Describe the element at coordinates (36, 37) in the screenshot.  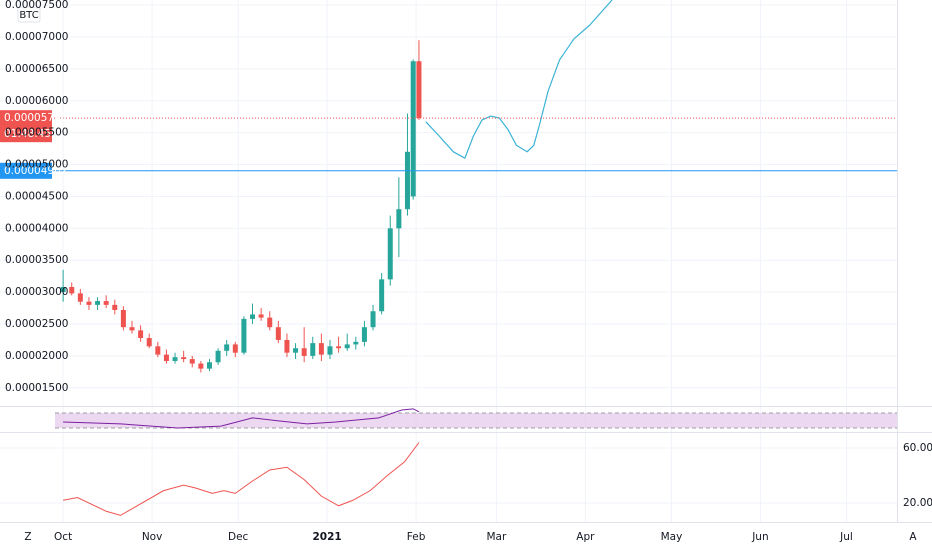
I see `y-tick-label: 0.00007000` at that location.